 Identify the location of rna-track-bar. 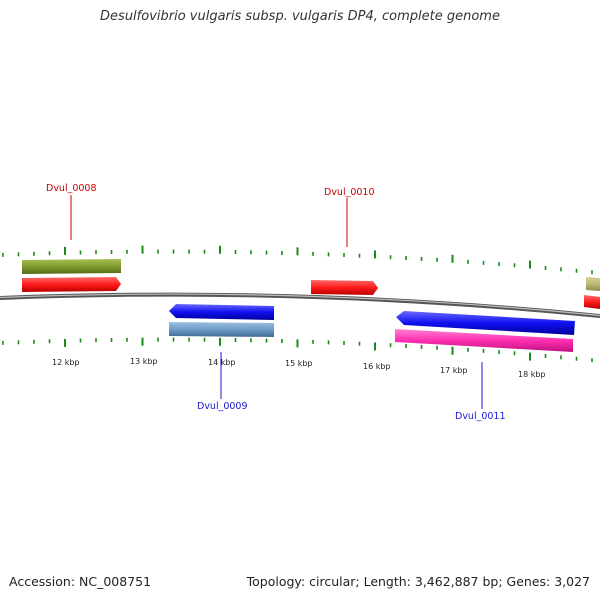
(484, 340).